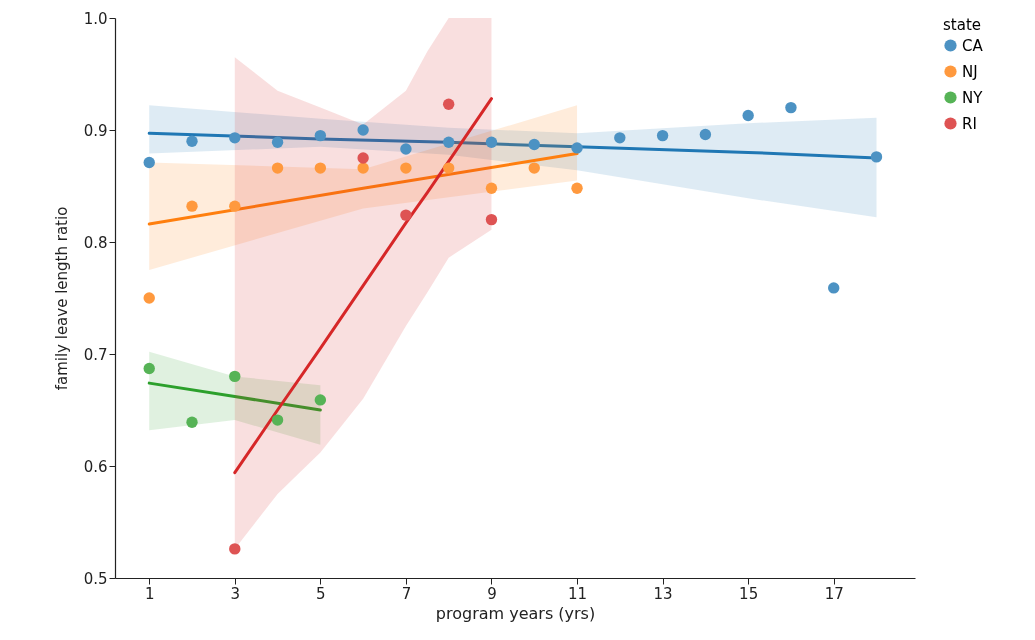  Describe the element at coordinates (363, 286) in the screenshot. I see `line-series` at that location.